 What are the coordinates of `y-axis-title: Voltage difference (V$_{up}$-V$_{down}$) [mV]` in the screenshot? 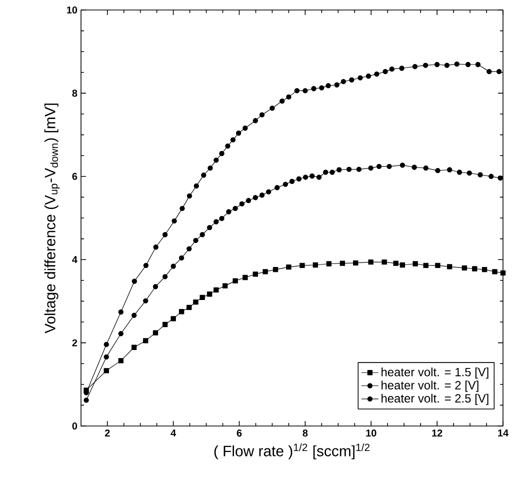 It's located at (52, 219).